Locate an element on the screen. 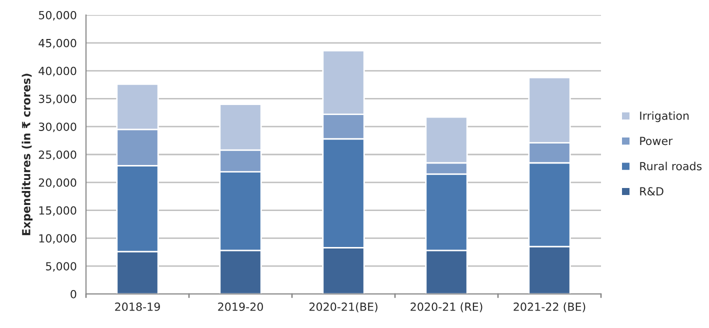  y-tick-label: 50,000 is located at coordinates (57, 15).